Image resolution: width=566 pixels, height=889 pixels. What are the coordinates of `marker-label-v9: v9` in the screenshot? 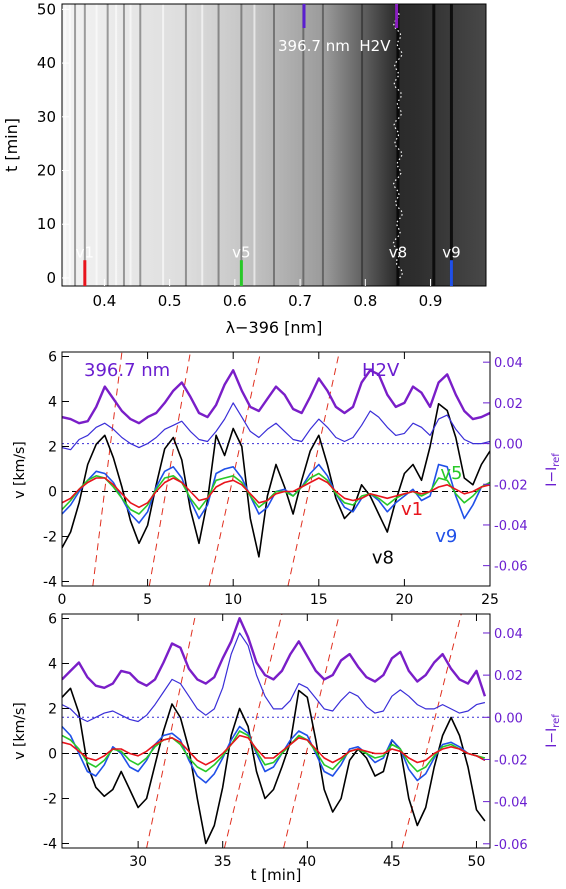 It's located at (451, 253).